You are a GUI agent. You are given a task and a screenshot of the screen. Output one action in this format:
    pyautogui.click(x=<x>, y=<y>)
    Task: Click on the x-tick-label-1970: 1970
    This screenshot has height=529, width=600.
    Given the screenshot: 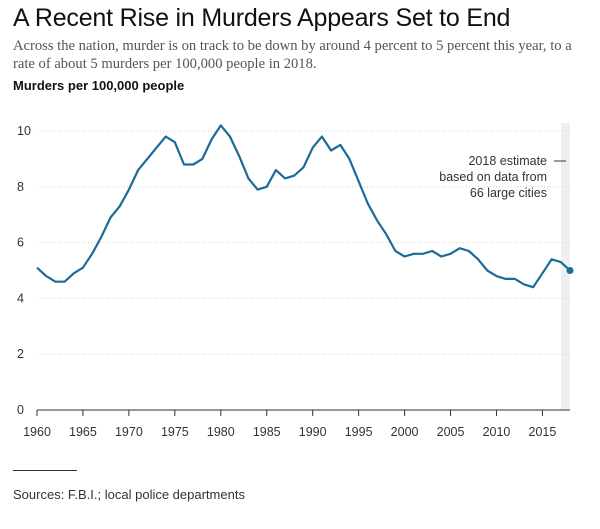 What is the action you would take?
    pyautogui.click(x=129, y=432)
    